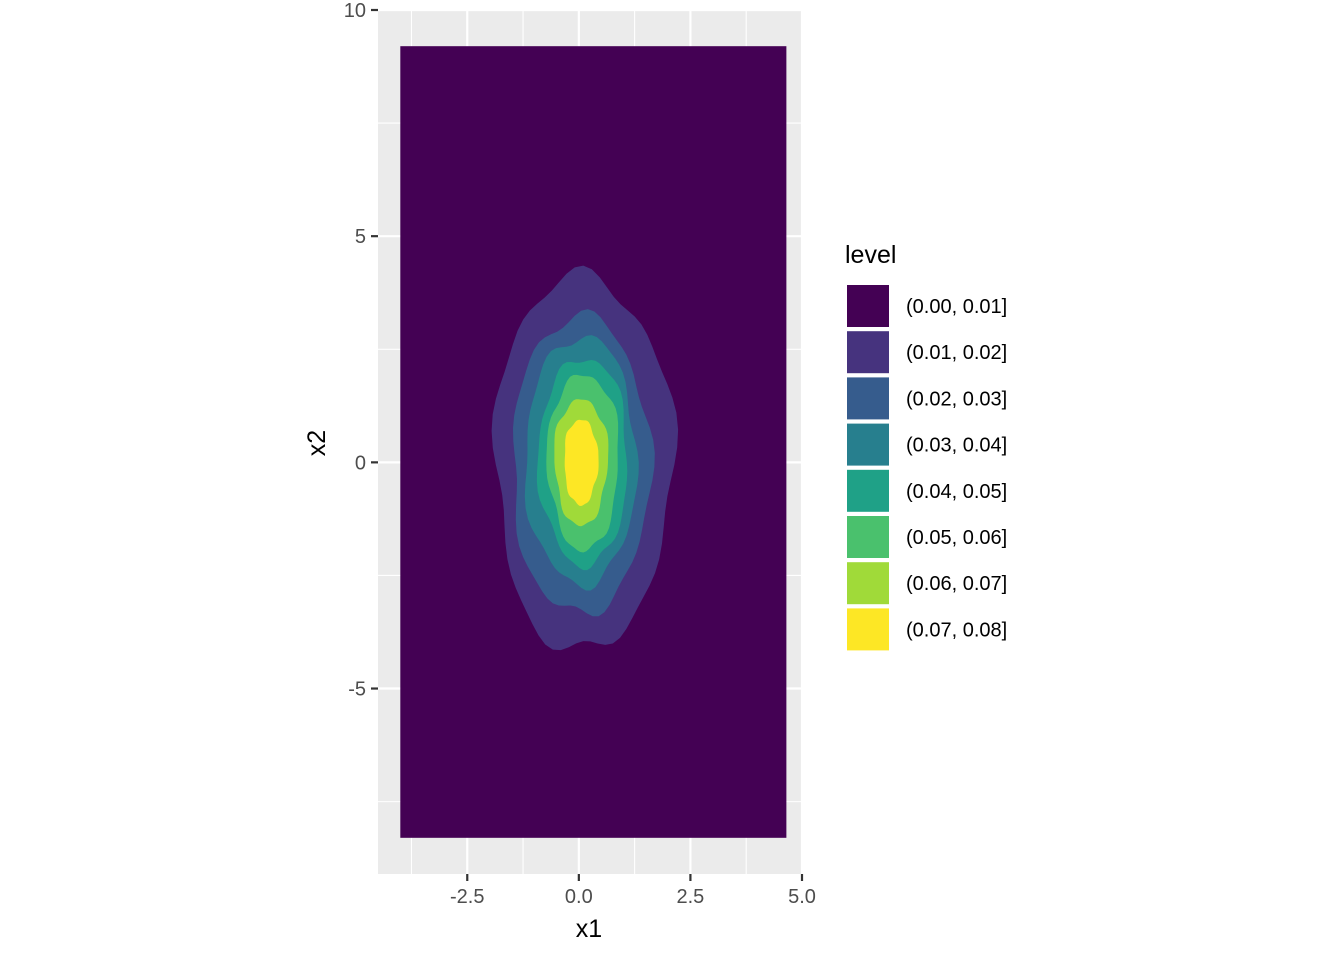  What do you see at coordinates (579, 897) in the screenshot?
I see `x-tick-label: 0.0` at bounding box center [579, 897].